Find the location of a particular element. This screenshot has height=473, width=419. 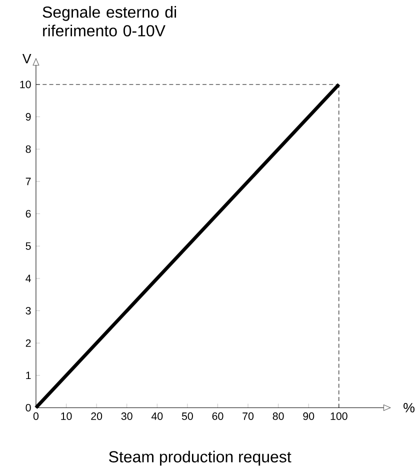

y-tick-label: 6 is located at coordinates (28, 214).